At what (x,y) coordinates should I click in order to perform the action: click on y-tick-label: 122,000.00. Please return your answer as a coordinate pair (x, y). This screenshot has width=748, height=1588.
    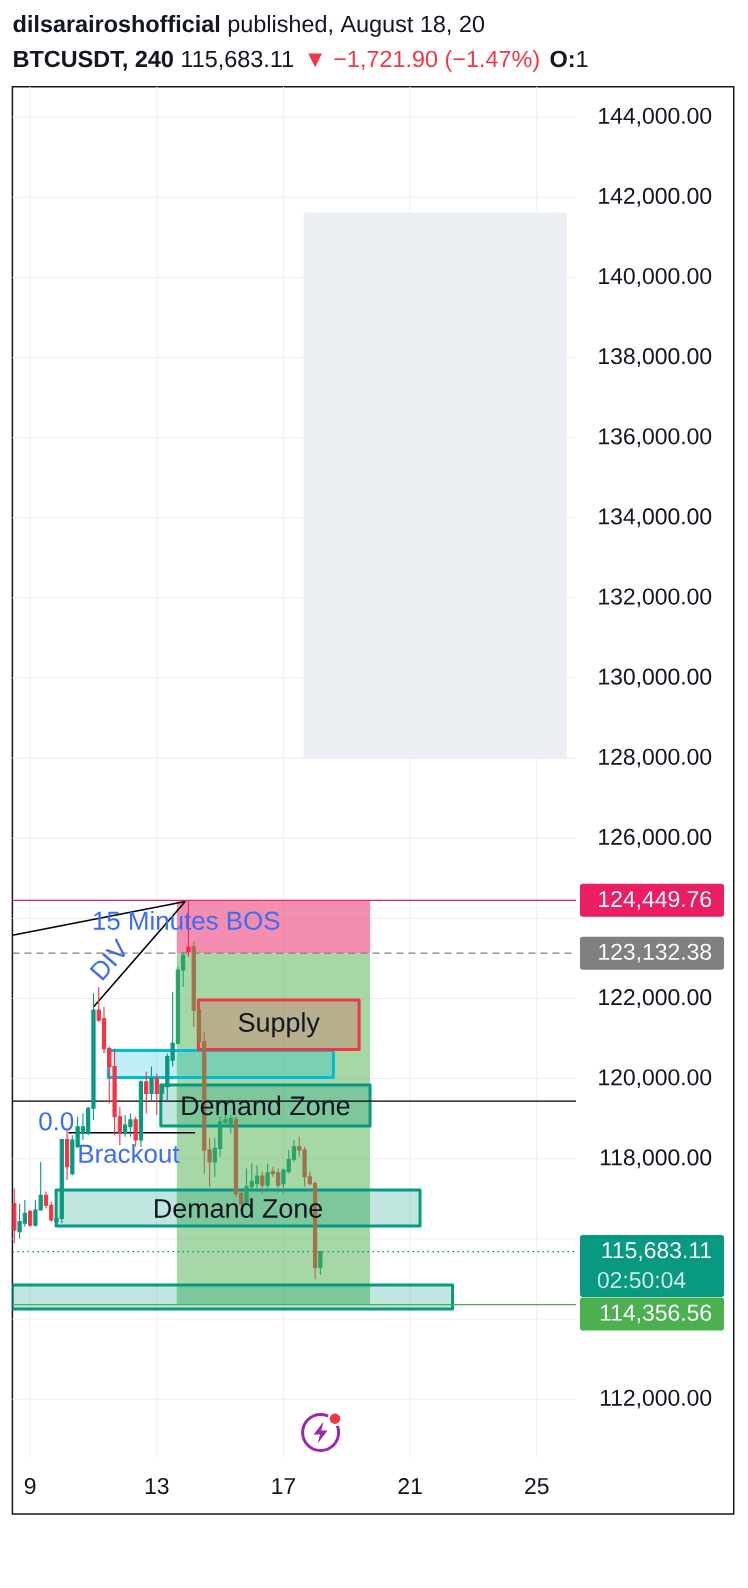
    Looking at the image, I should click on (655, 998).